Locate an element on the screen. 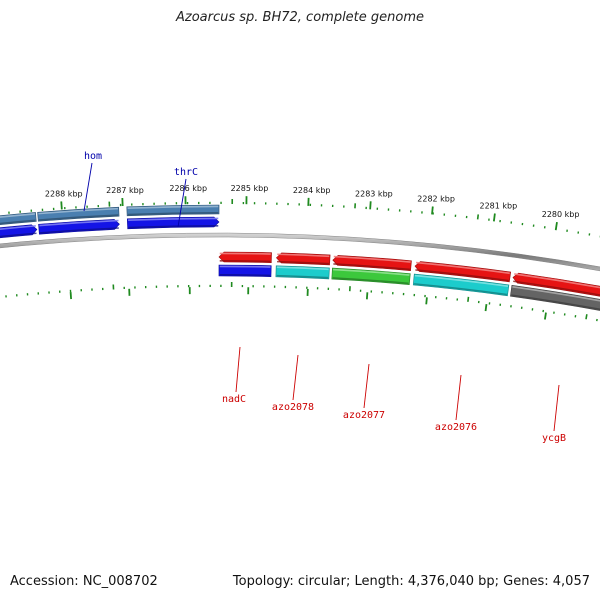  scale-tick-label: 2284 kbp is located at coordinates (312, 190).